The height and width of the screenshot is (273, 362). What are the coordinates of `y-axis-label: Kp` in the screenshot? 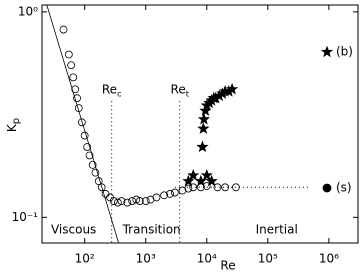 It's located at (14, 125).